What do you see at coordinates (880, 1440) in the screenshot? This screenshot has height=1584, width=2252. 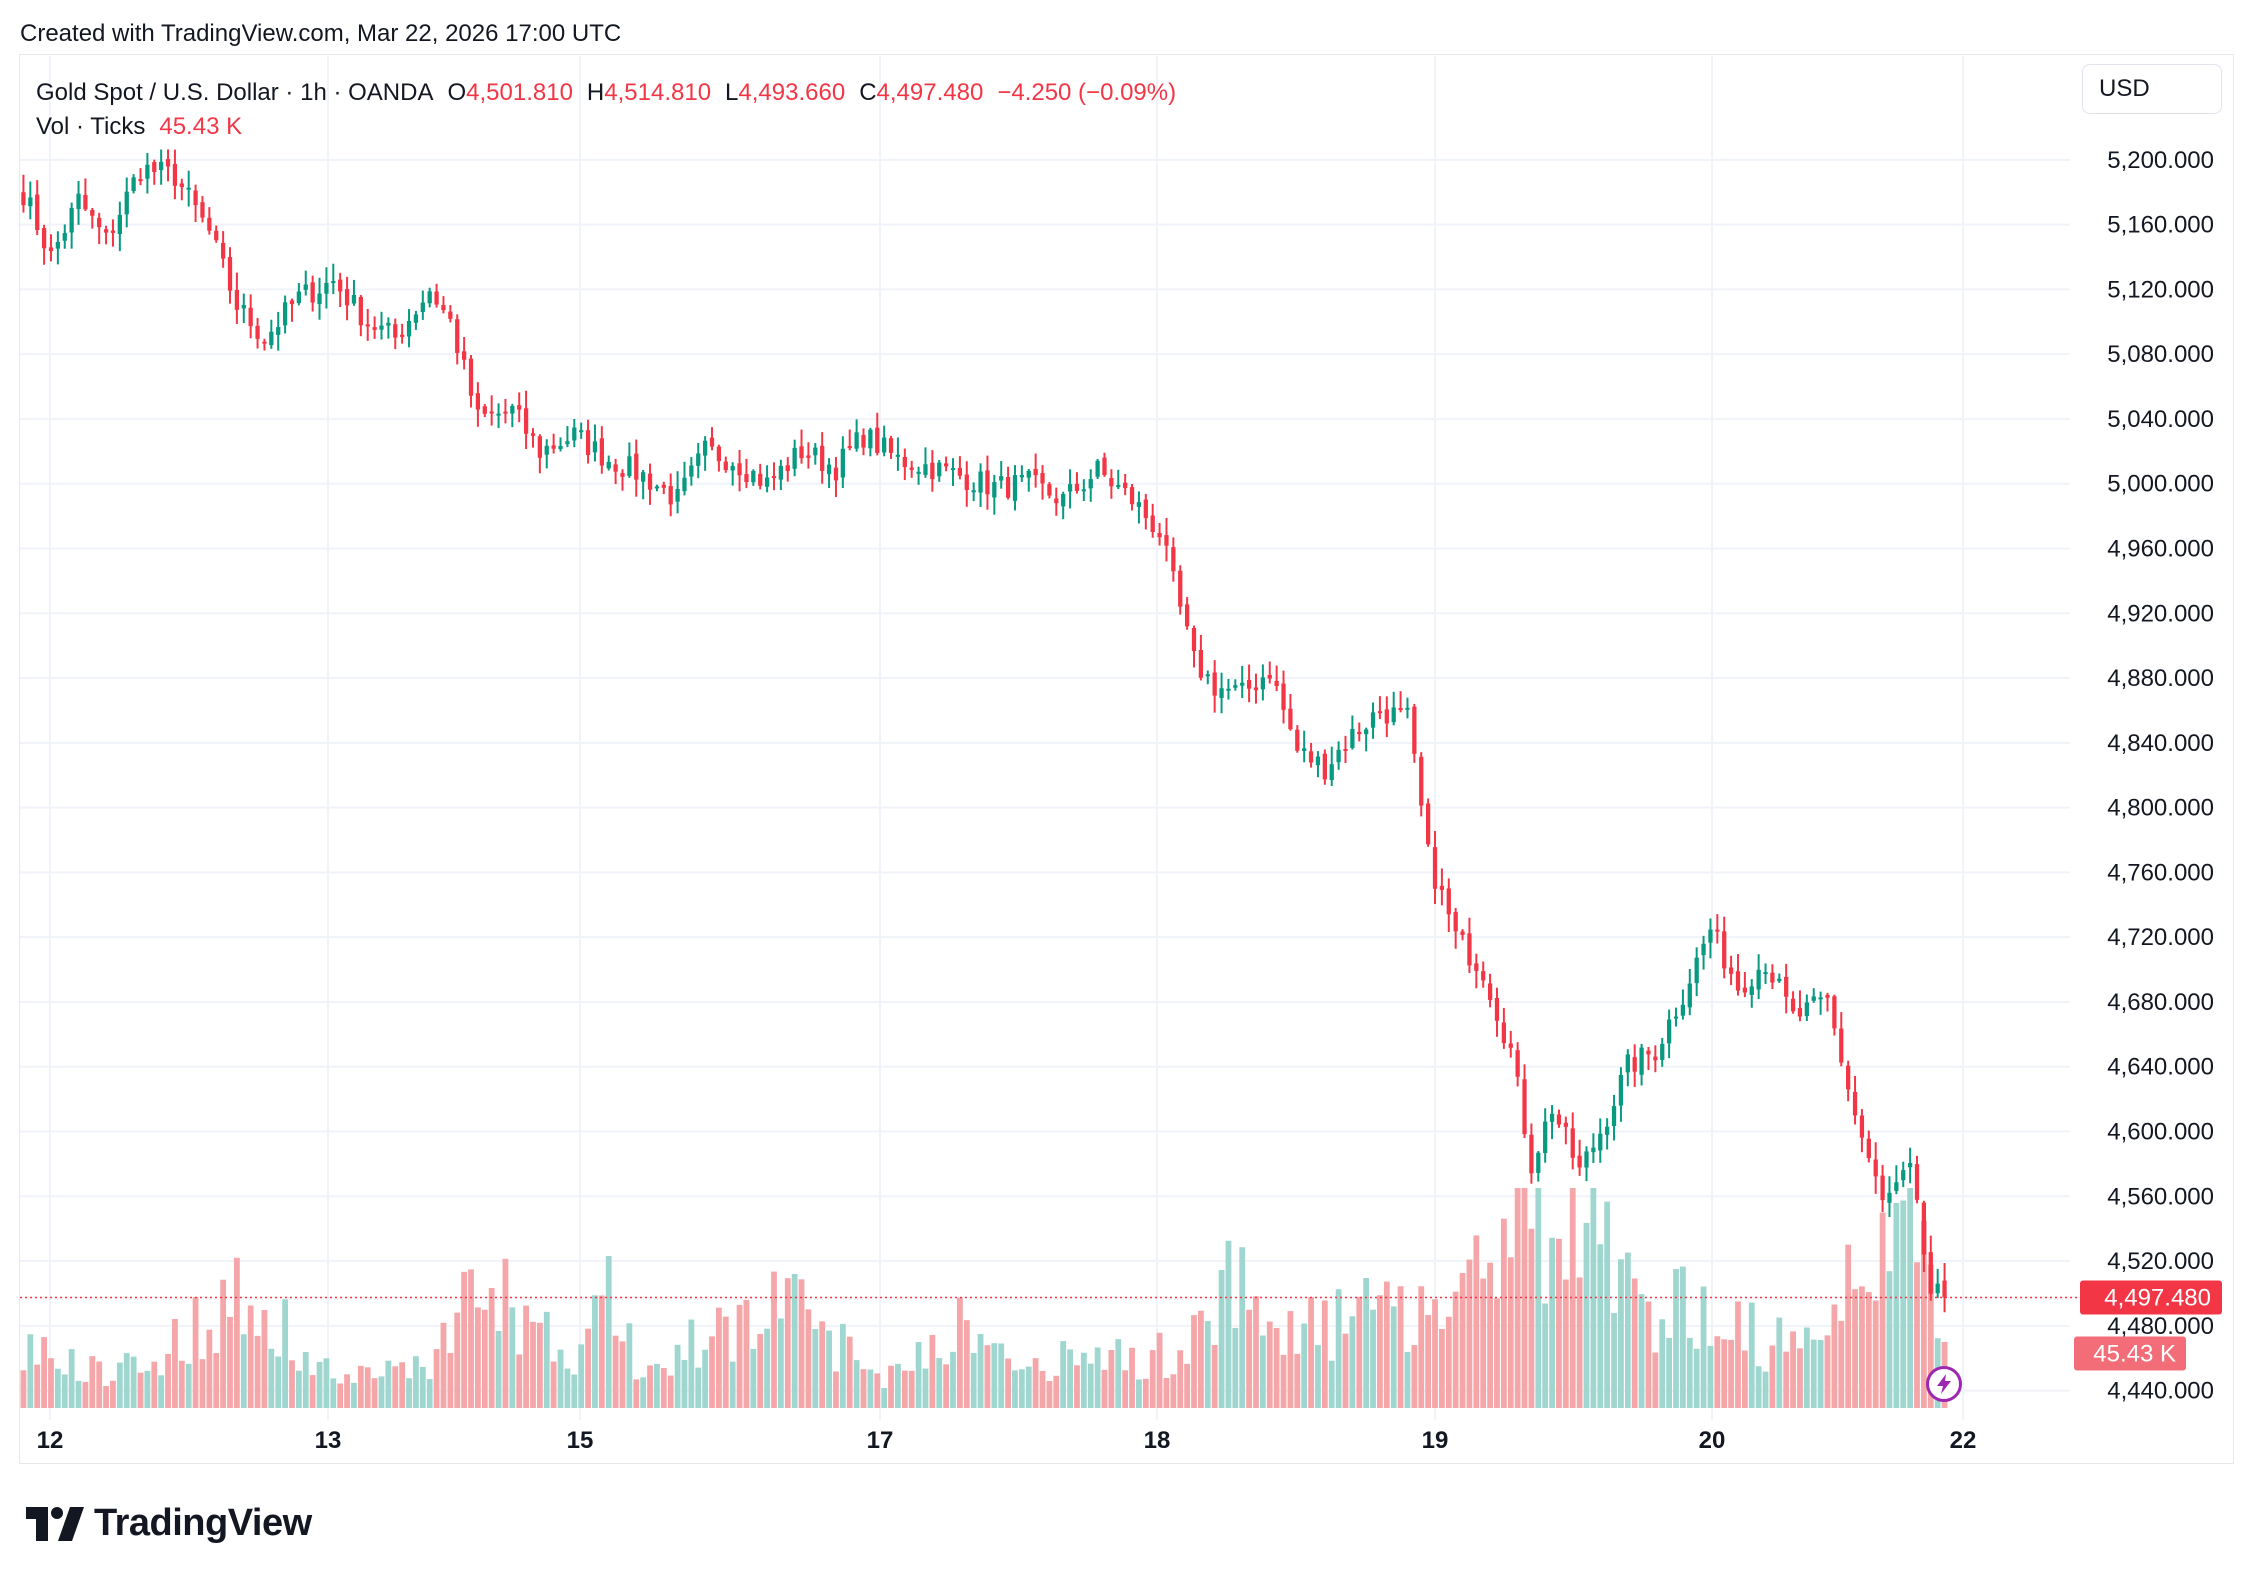 I see `time-tick-label: 17` at bounding box center [880, 1440].